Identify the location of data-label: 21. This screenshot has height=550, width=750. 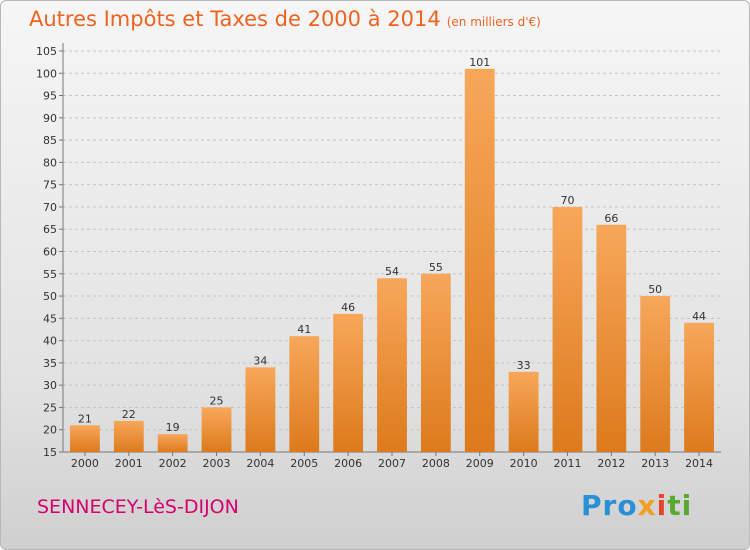
(85, 418).